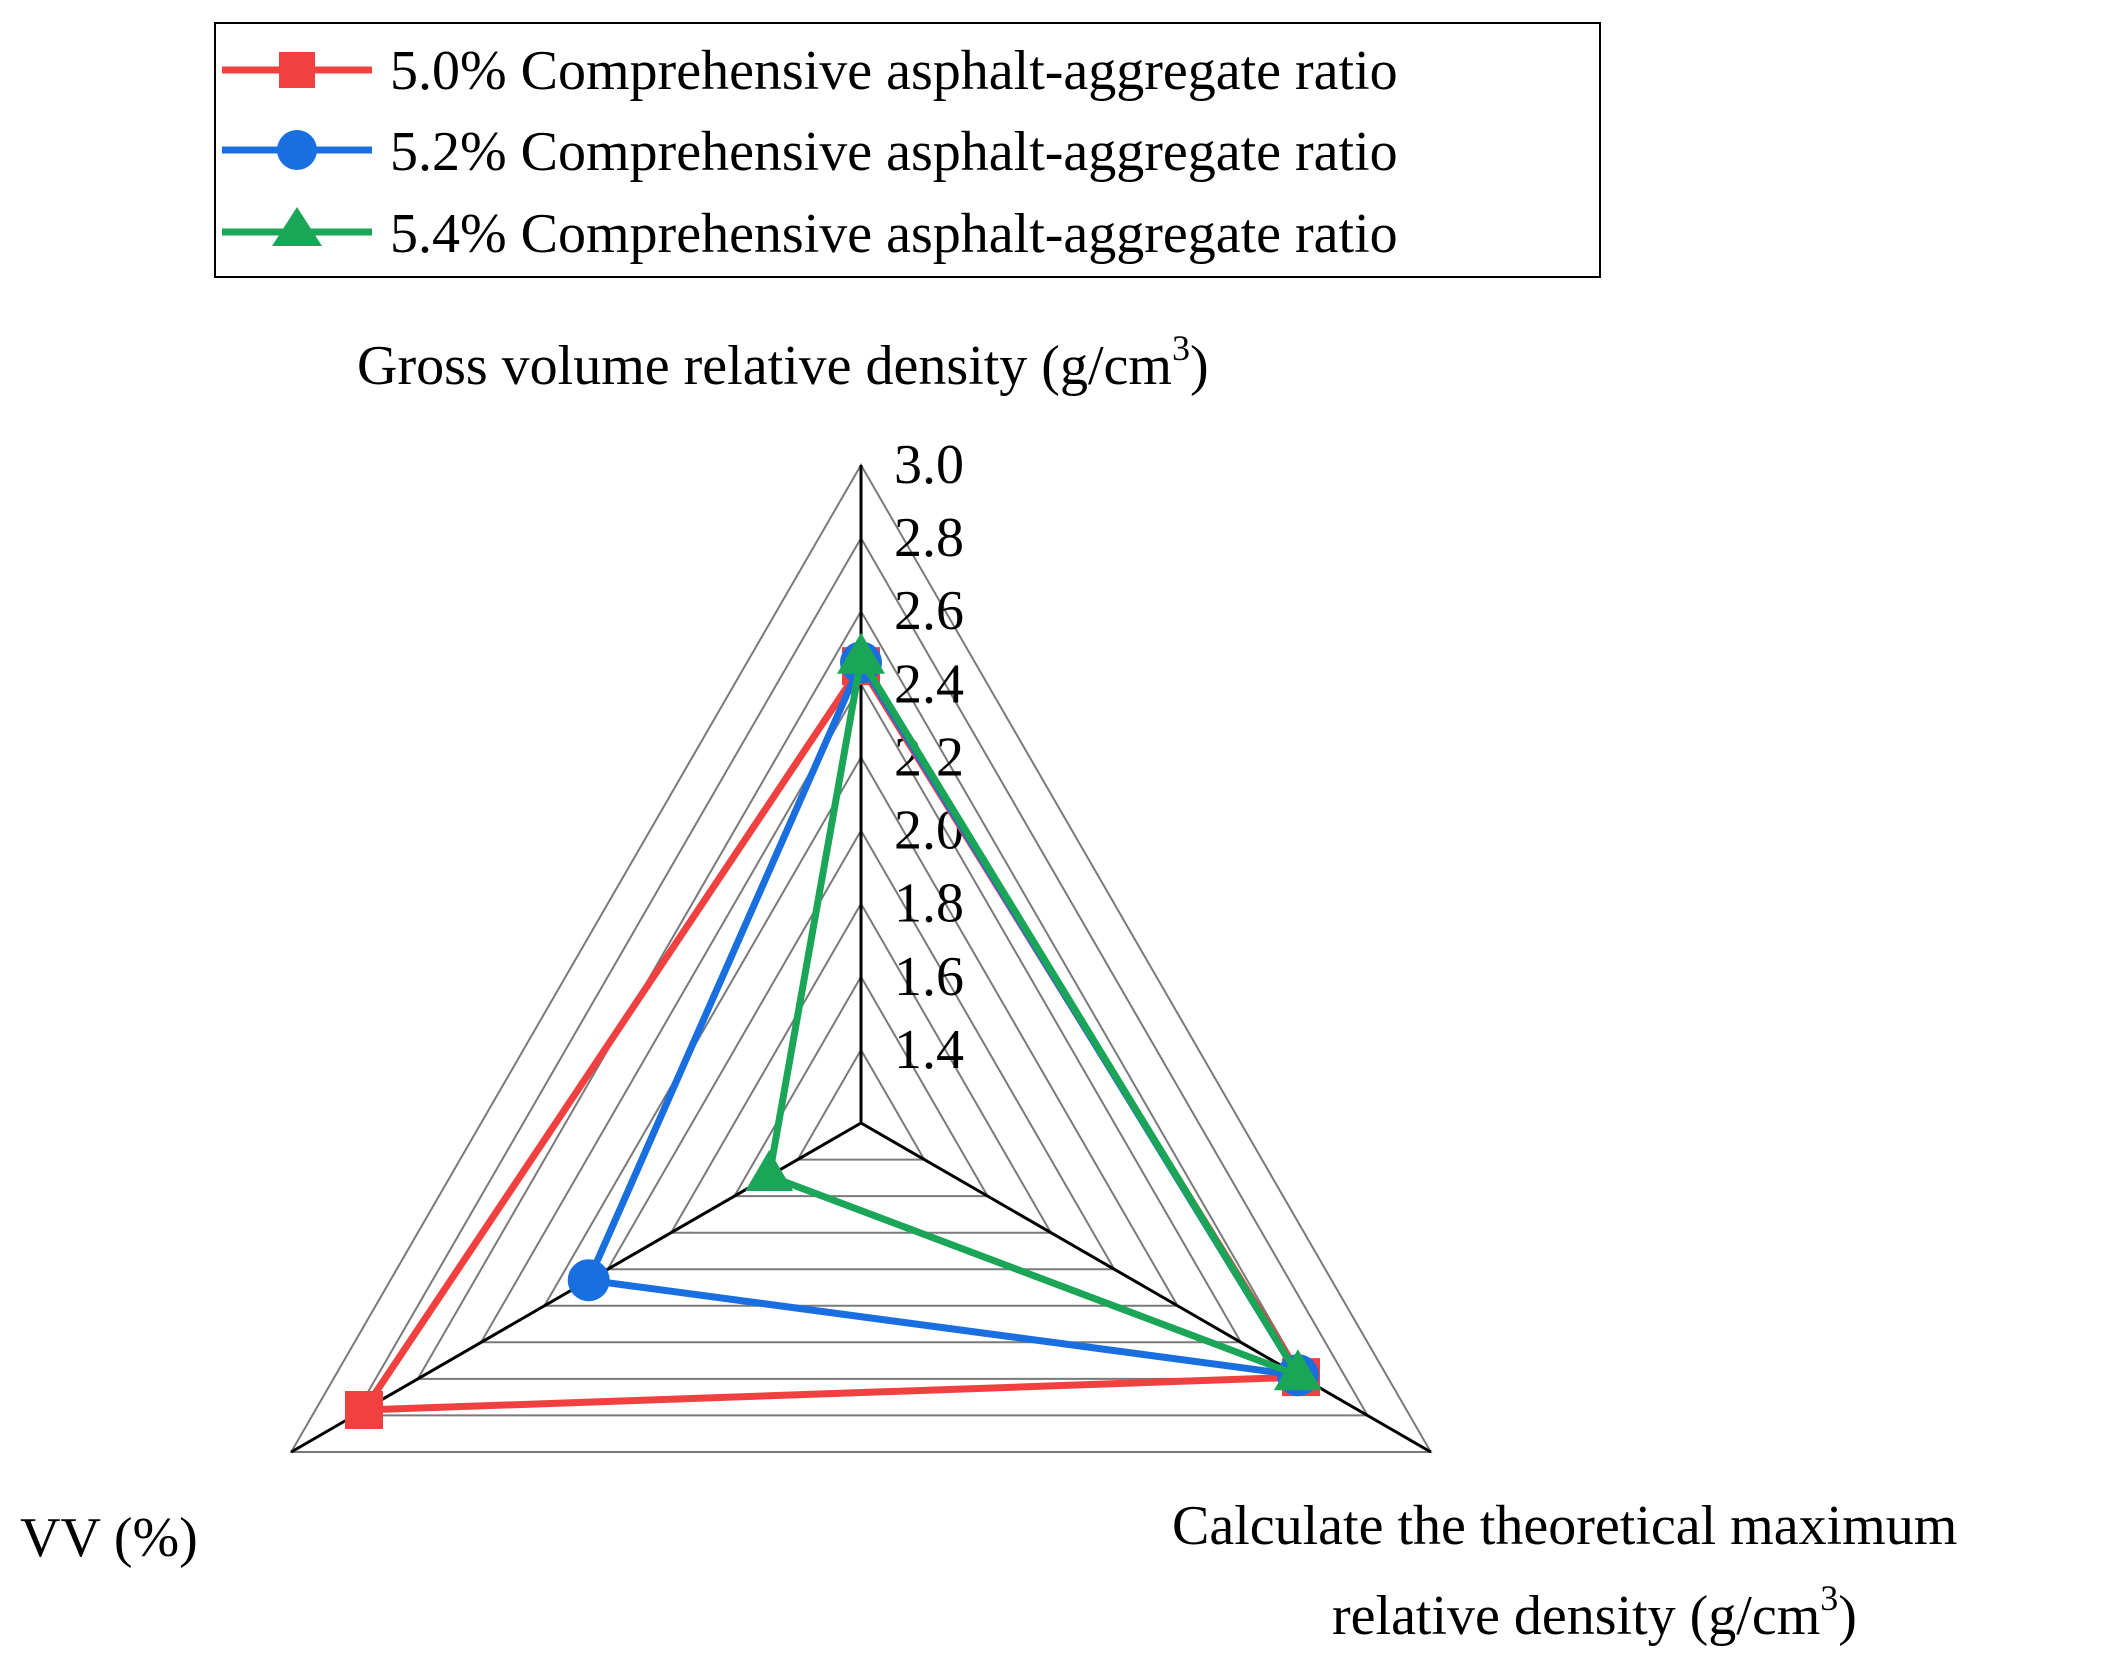 This screenshot has height=1666, width=2113. I want to click on data-point-3-vv, so click(769, 1170).